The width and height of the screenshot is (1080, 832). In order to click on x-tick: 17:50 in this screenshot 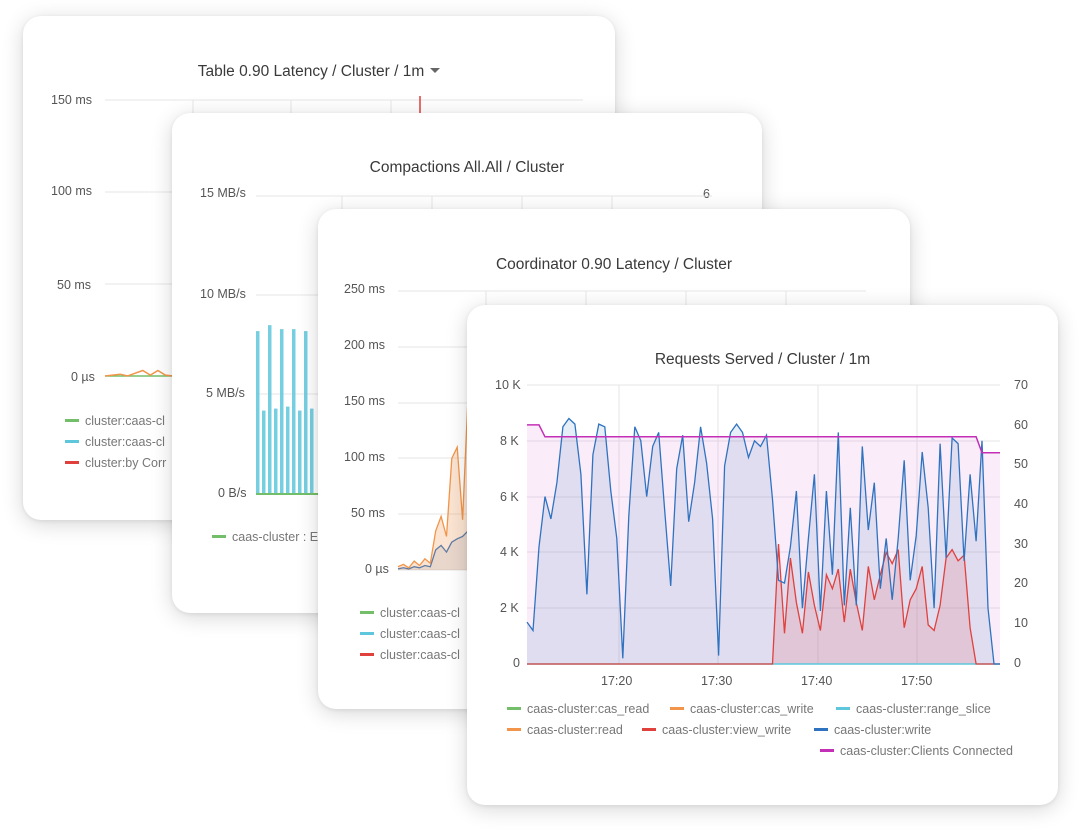, I will do `click(917, 681)`.